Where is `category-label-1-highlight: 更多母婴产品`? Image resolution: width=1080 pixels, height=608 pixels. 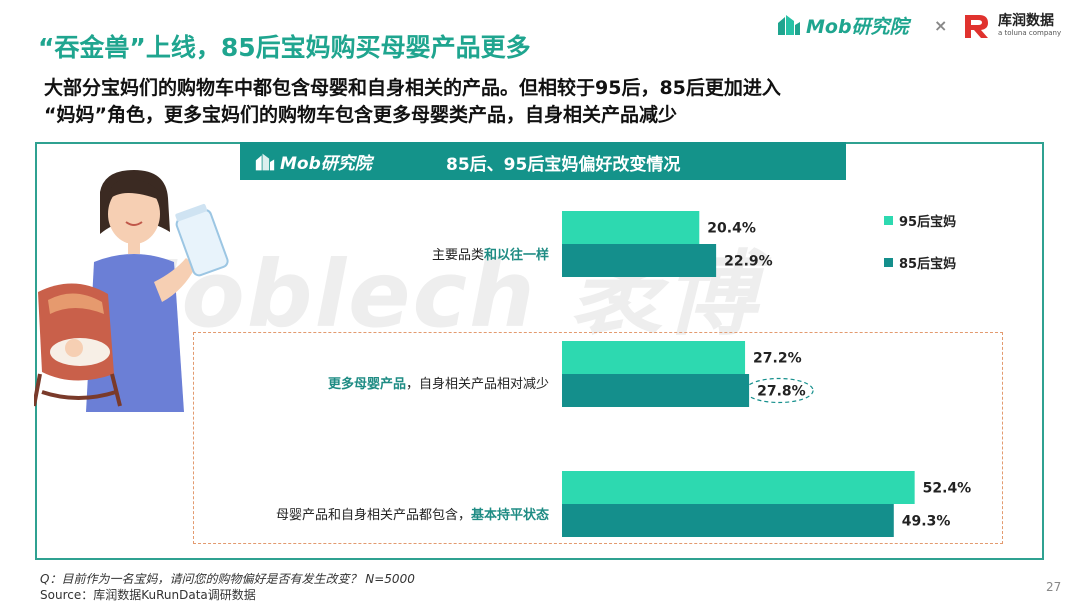 category-label-1-highlight: 更多母婴产品 is located at coordinates (366, 384).